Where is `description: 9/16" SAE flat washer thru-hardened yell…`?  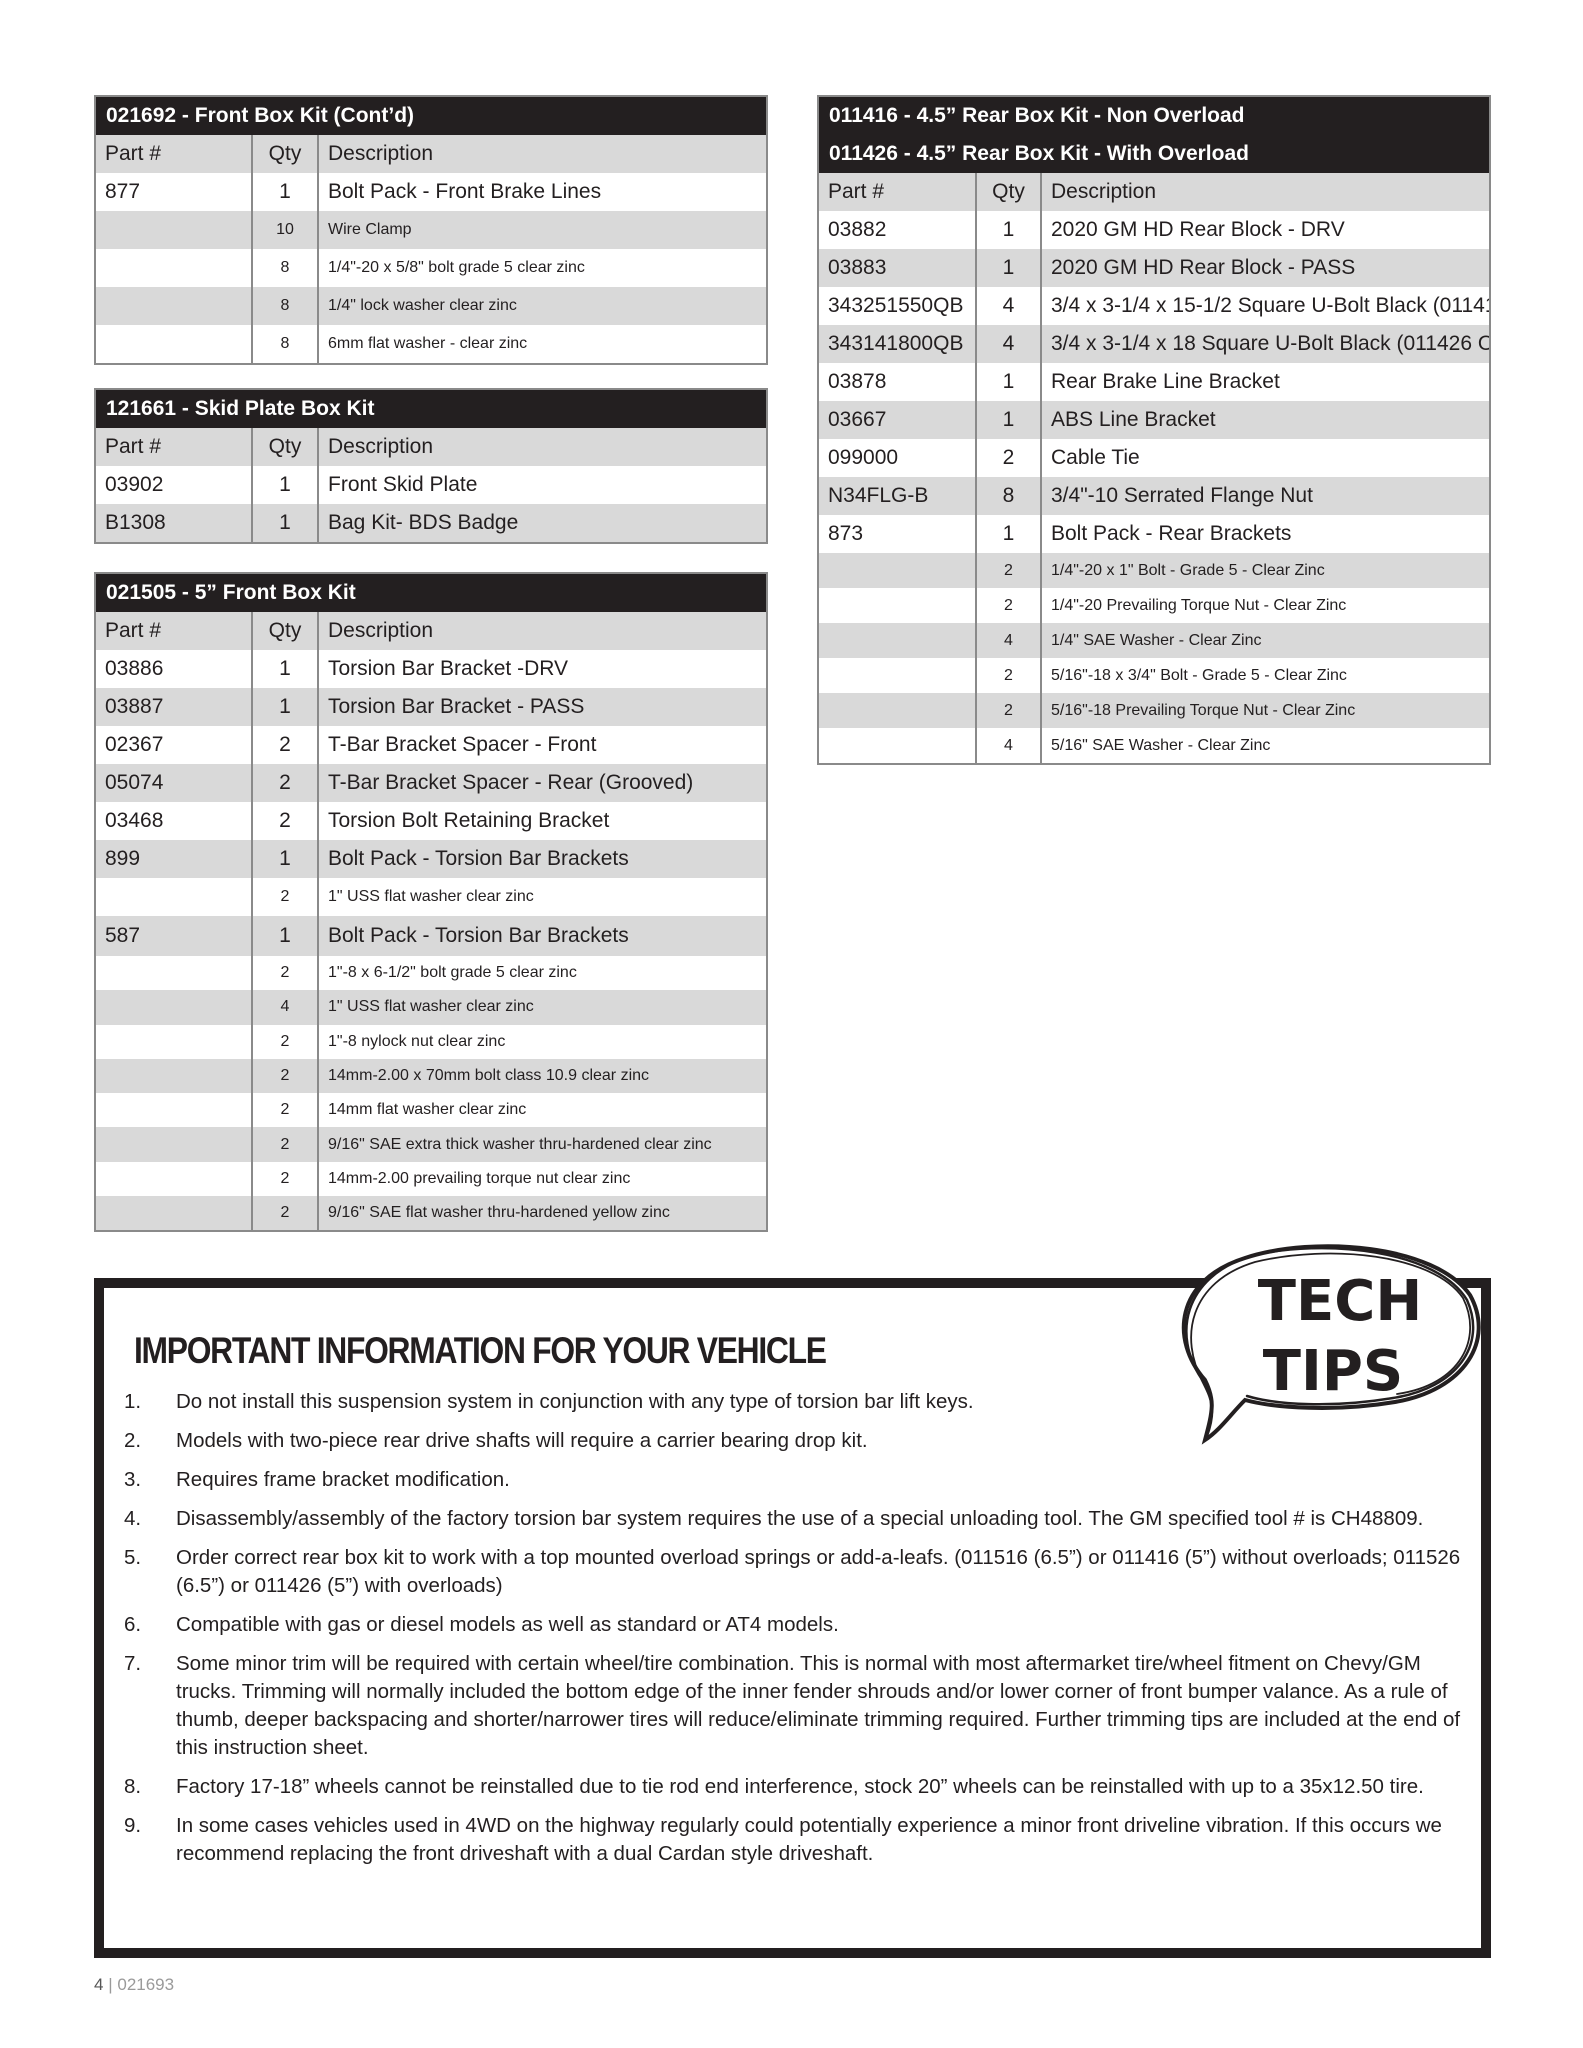
description: 9/16" SAE flat washer thru-hardened yell… is located at coordinates (499, 1213).